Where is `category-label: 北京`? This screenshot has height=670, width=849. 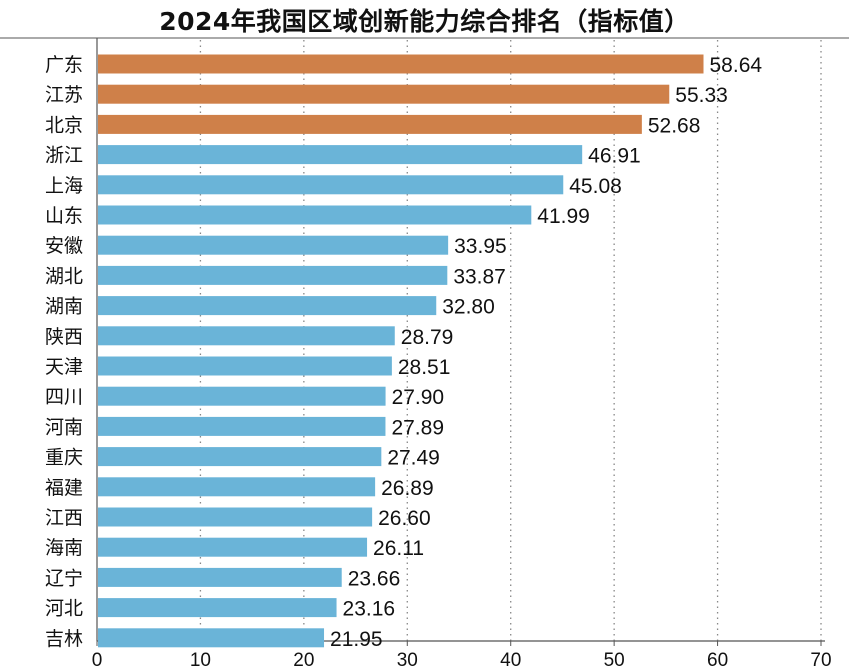 category-label: 北京 is located at coordinates (64, 125).